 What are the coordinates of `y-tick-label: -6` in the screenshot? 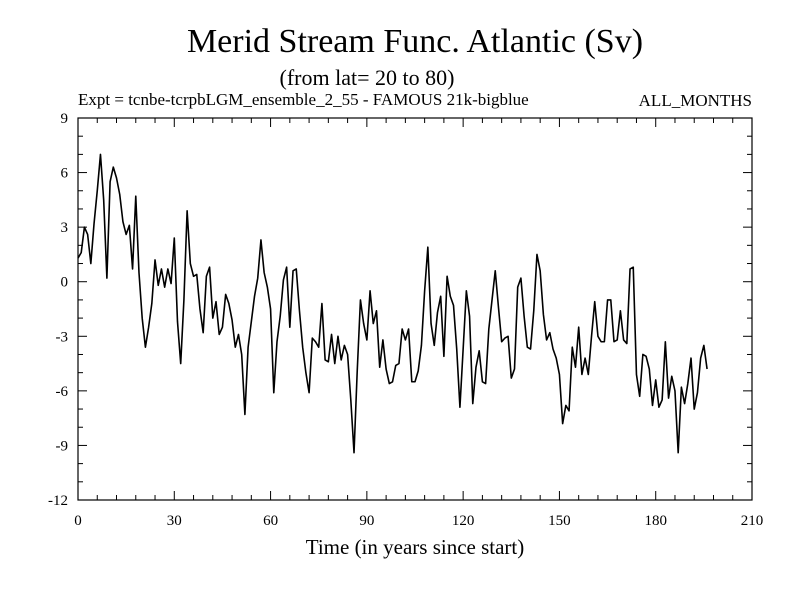 It's located at (62, 392).